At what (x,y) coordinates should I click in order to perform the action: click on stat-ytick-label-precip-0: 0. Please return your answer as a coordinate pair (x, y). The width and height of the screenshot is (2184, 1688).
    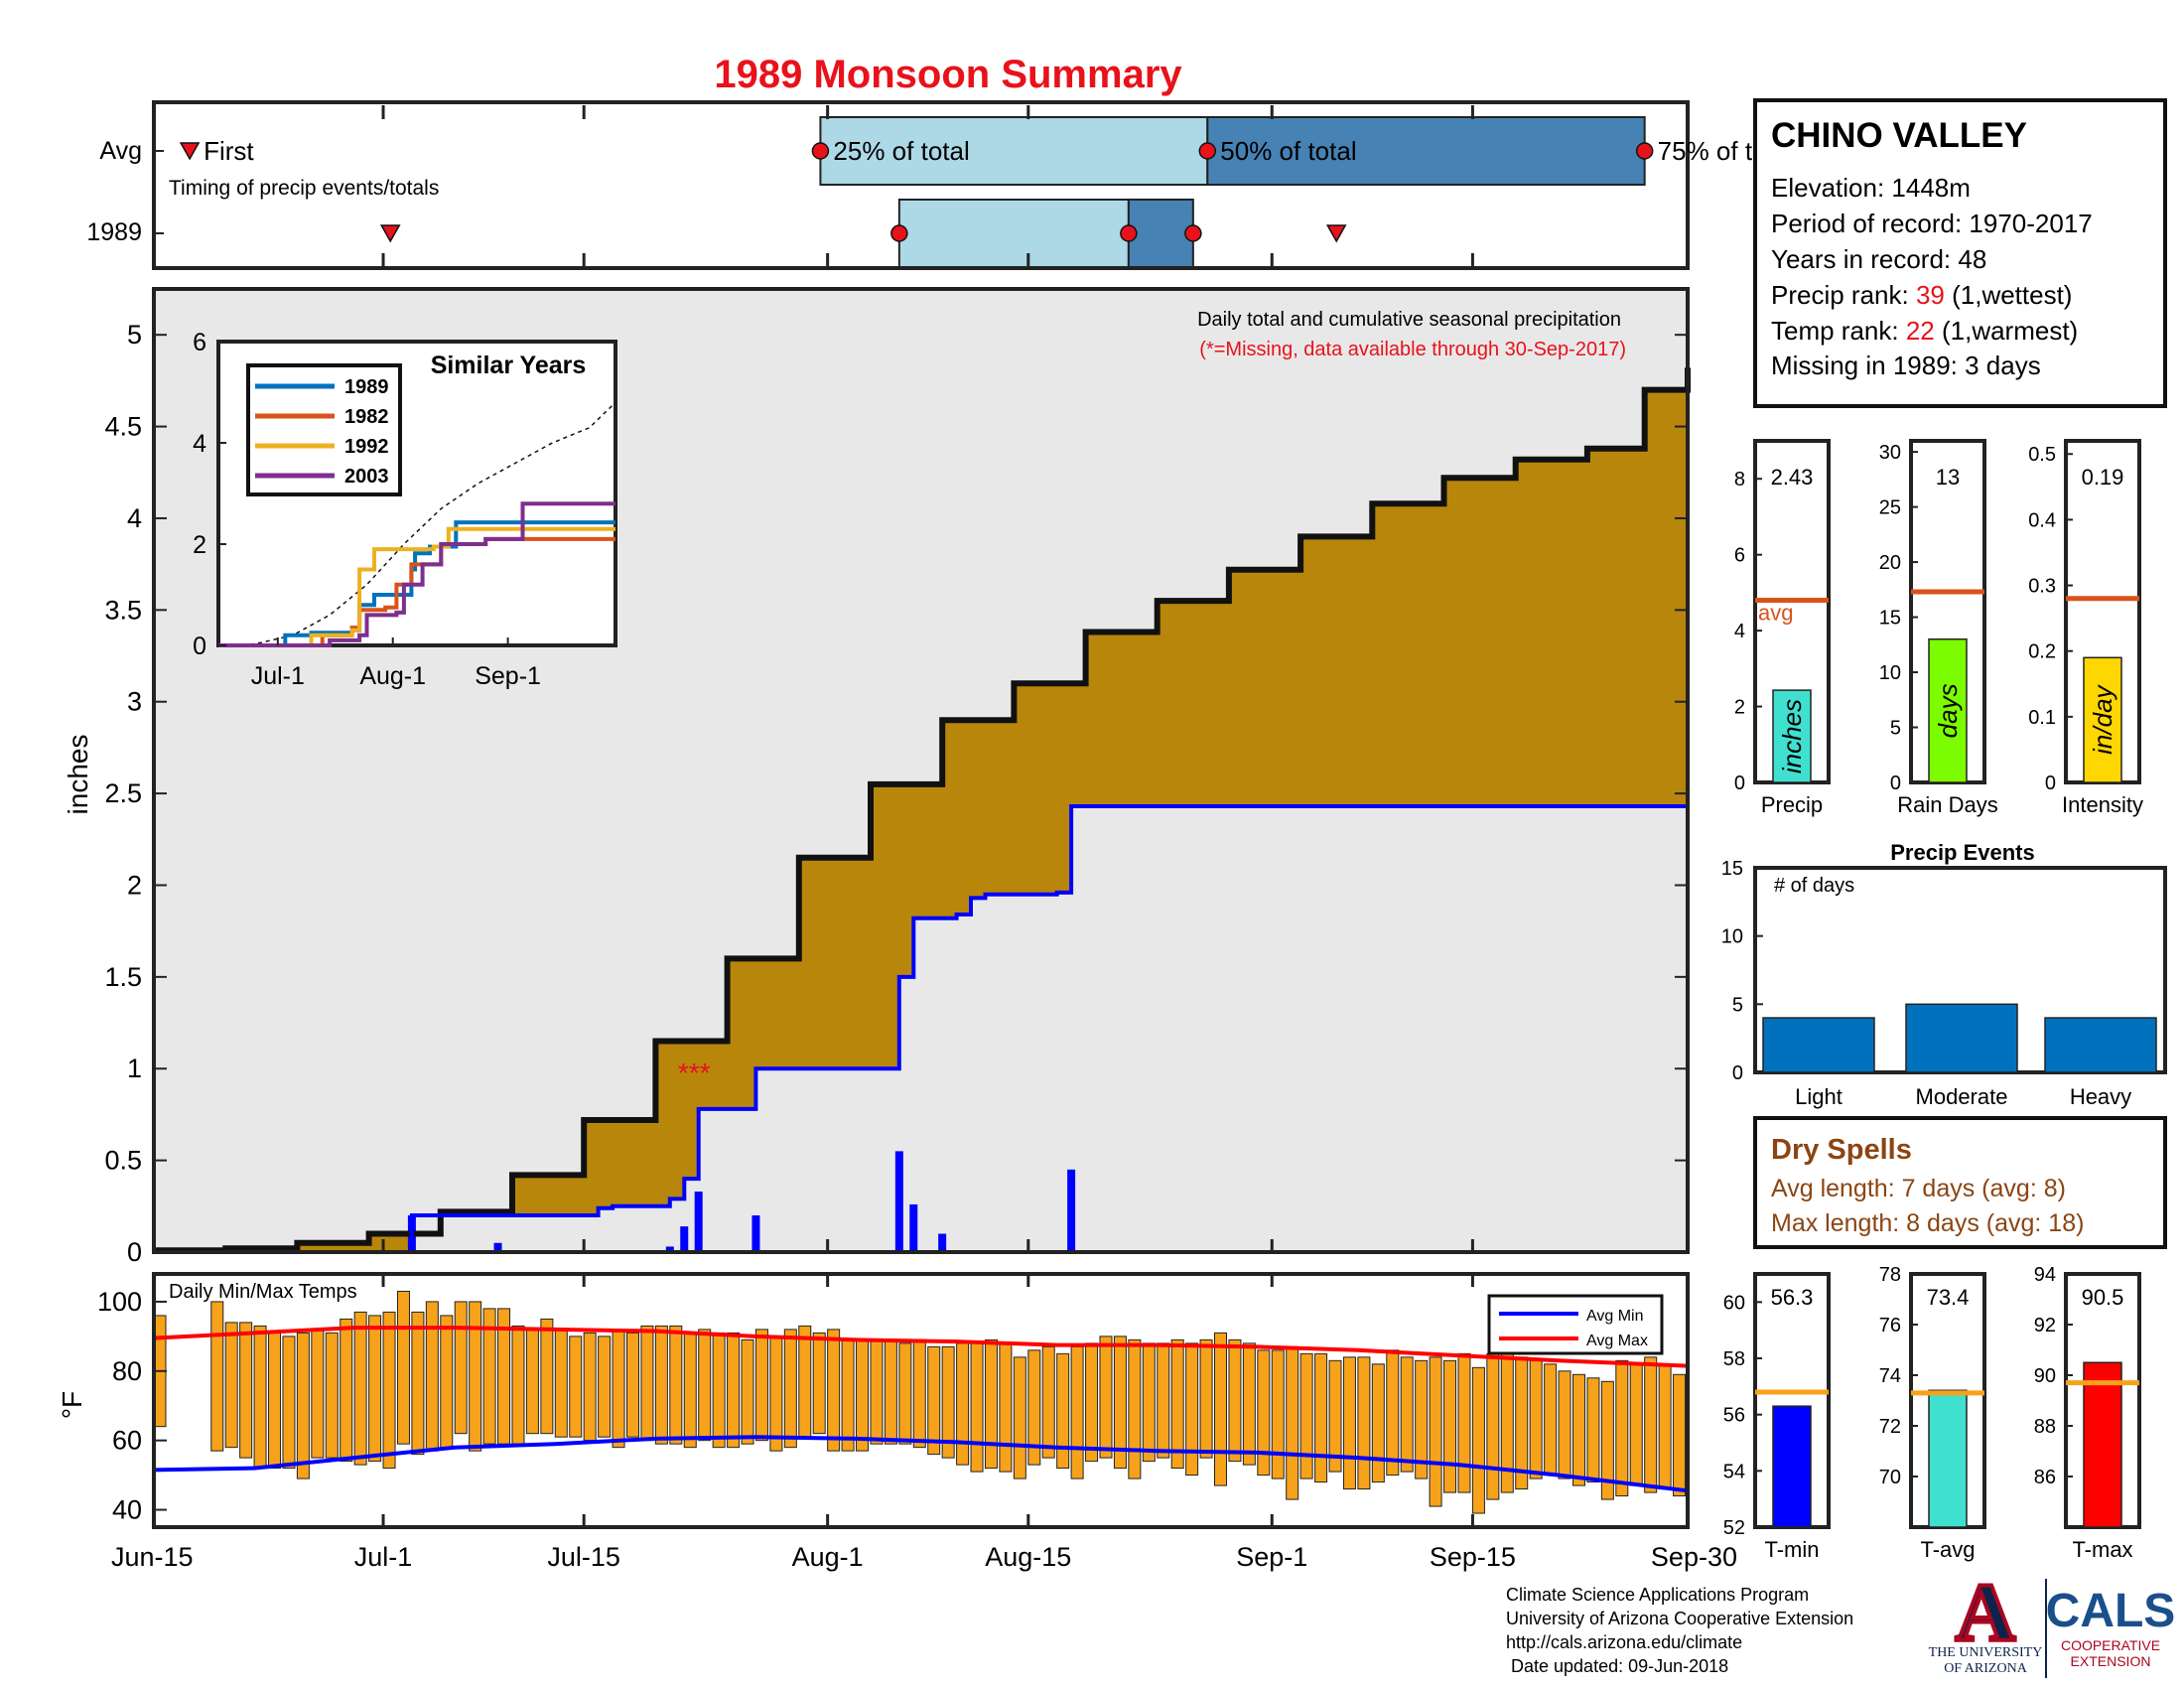
    Looking at the image, I should click on (1739, 783).